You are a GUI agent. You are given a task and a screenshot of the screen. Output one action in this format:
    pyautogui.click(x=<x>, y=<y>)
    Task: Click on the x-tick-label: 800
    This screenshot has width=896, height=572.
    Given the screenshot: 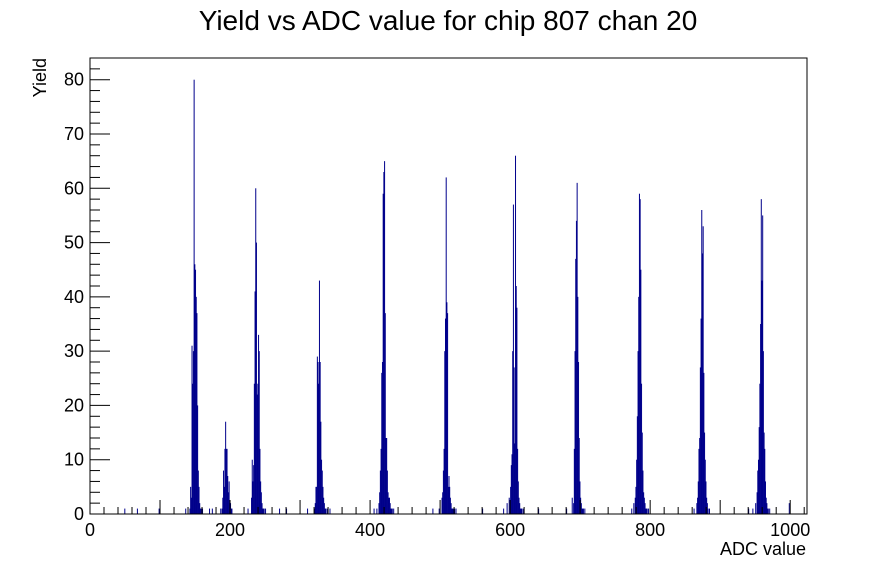 What is the action you would take?
    pyautogui.click(x=650, y=530)
    